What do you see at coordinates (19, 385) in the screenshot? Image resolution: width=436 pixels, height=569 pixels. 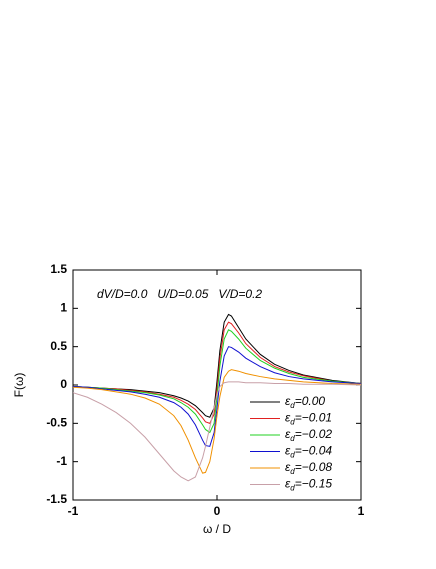 I see `y-axis-label: F(ω)` at bounding box center [19, 385].